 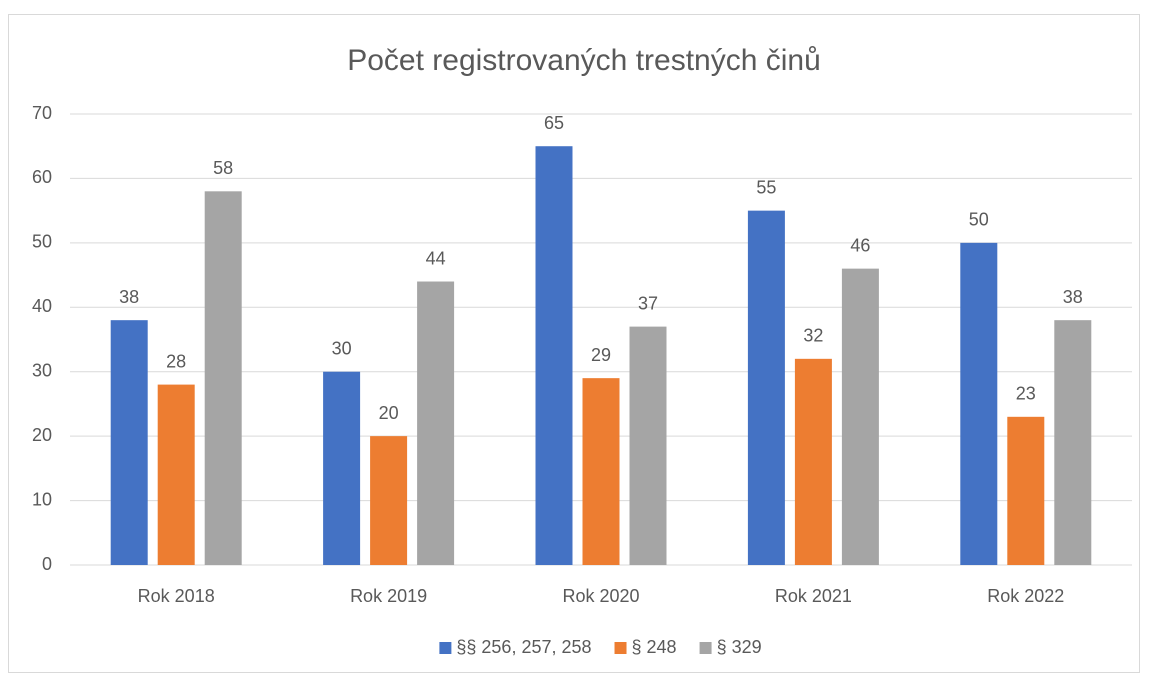 I want to click on data-label: 29, so click(x=601, y=355).